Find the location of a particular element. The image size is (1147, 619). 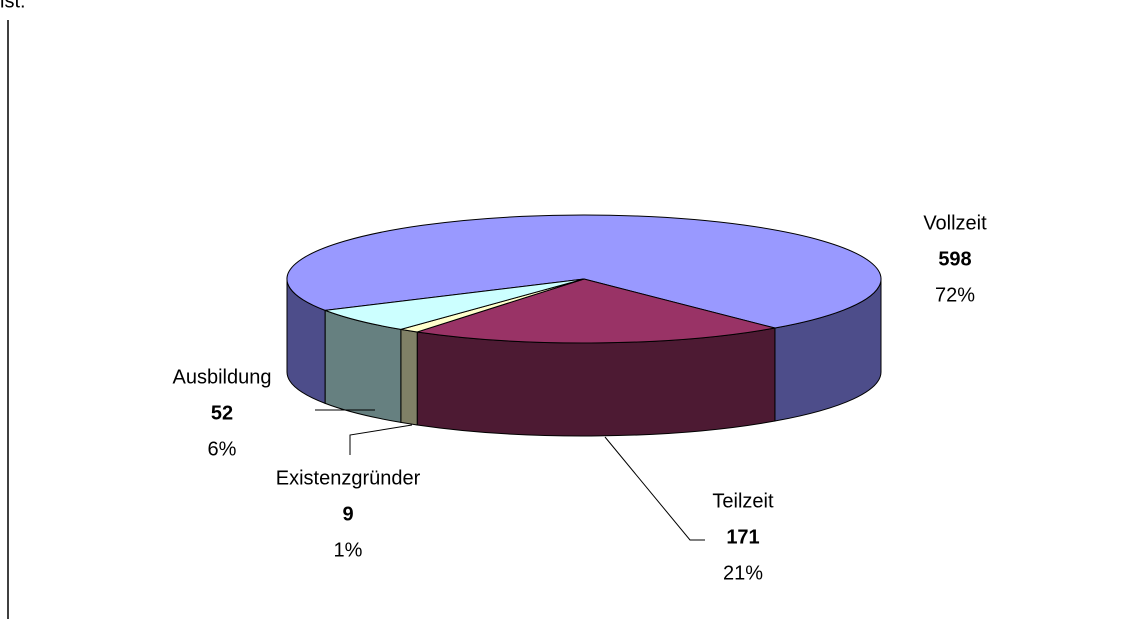

slice-value: 171 is located at coordinates (742, 537).